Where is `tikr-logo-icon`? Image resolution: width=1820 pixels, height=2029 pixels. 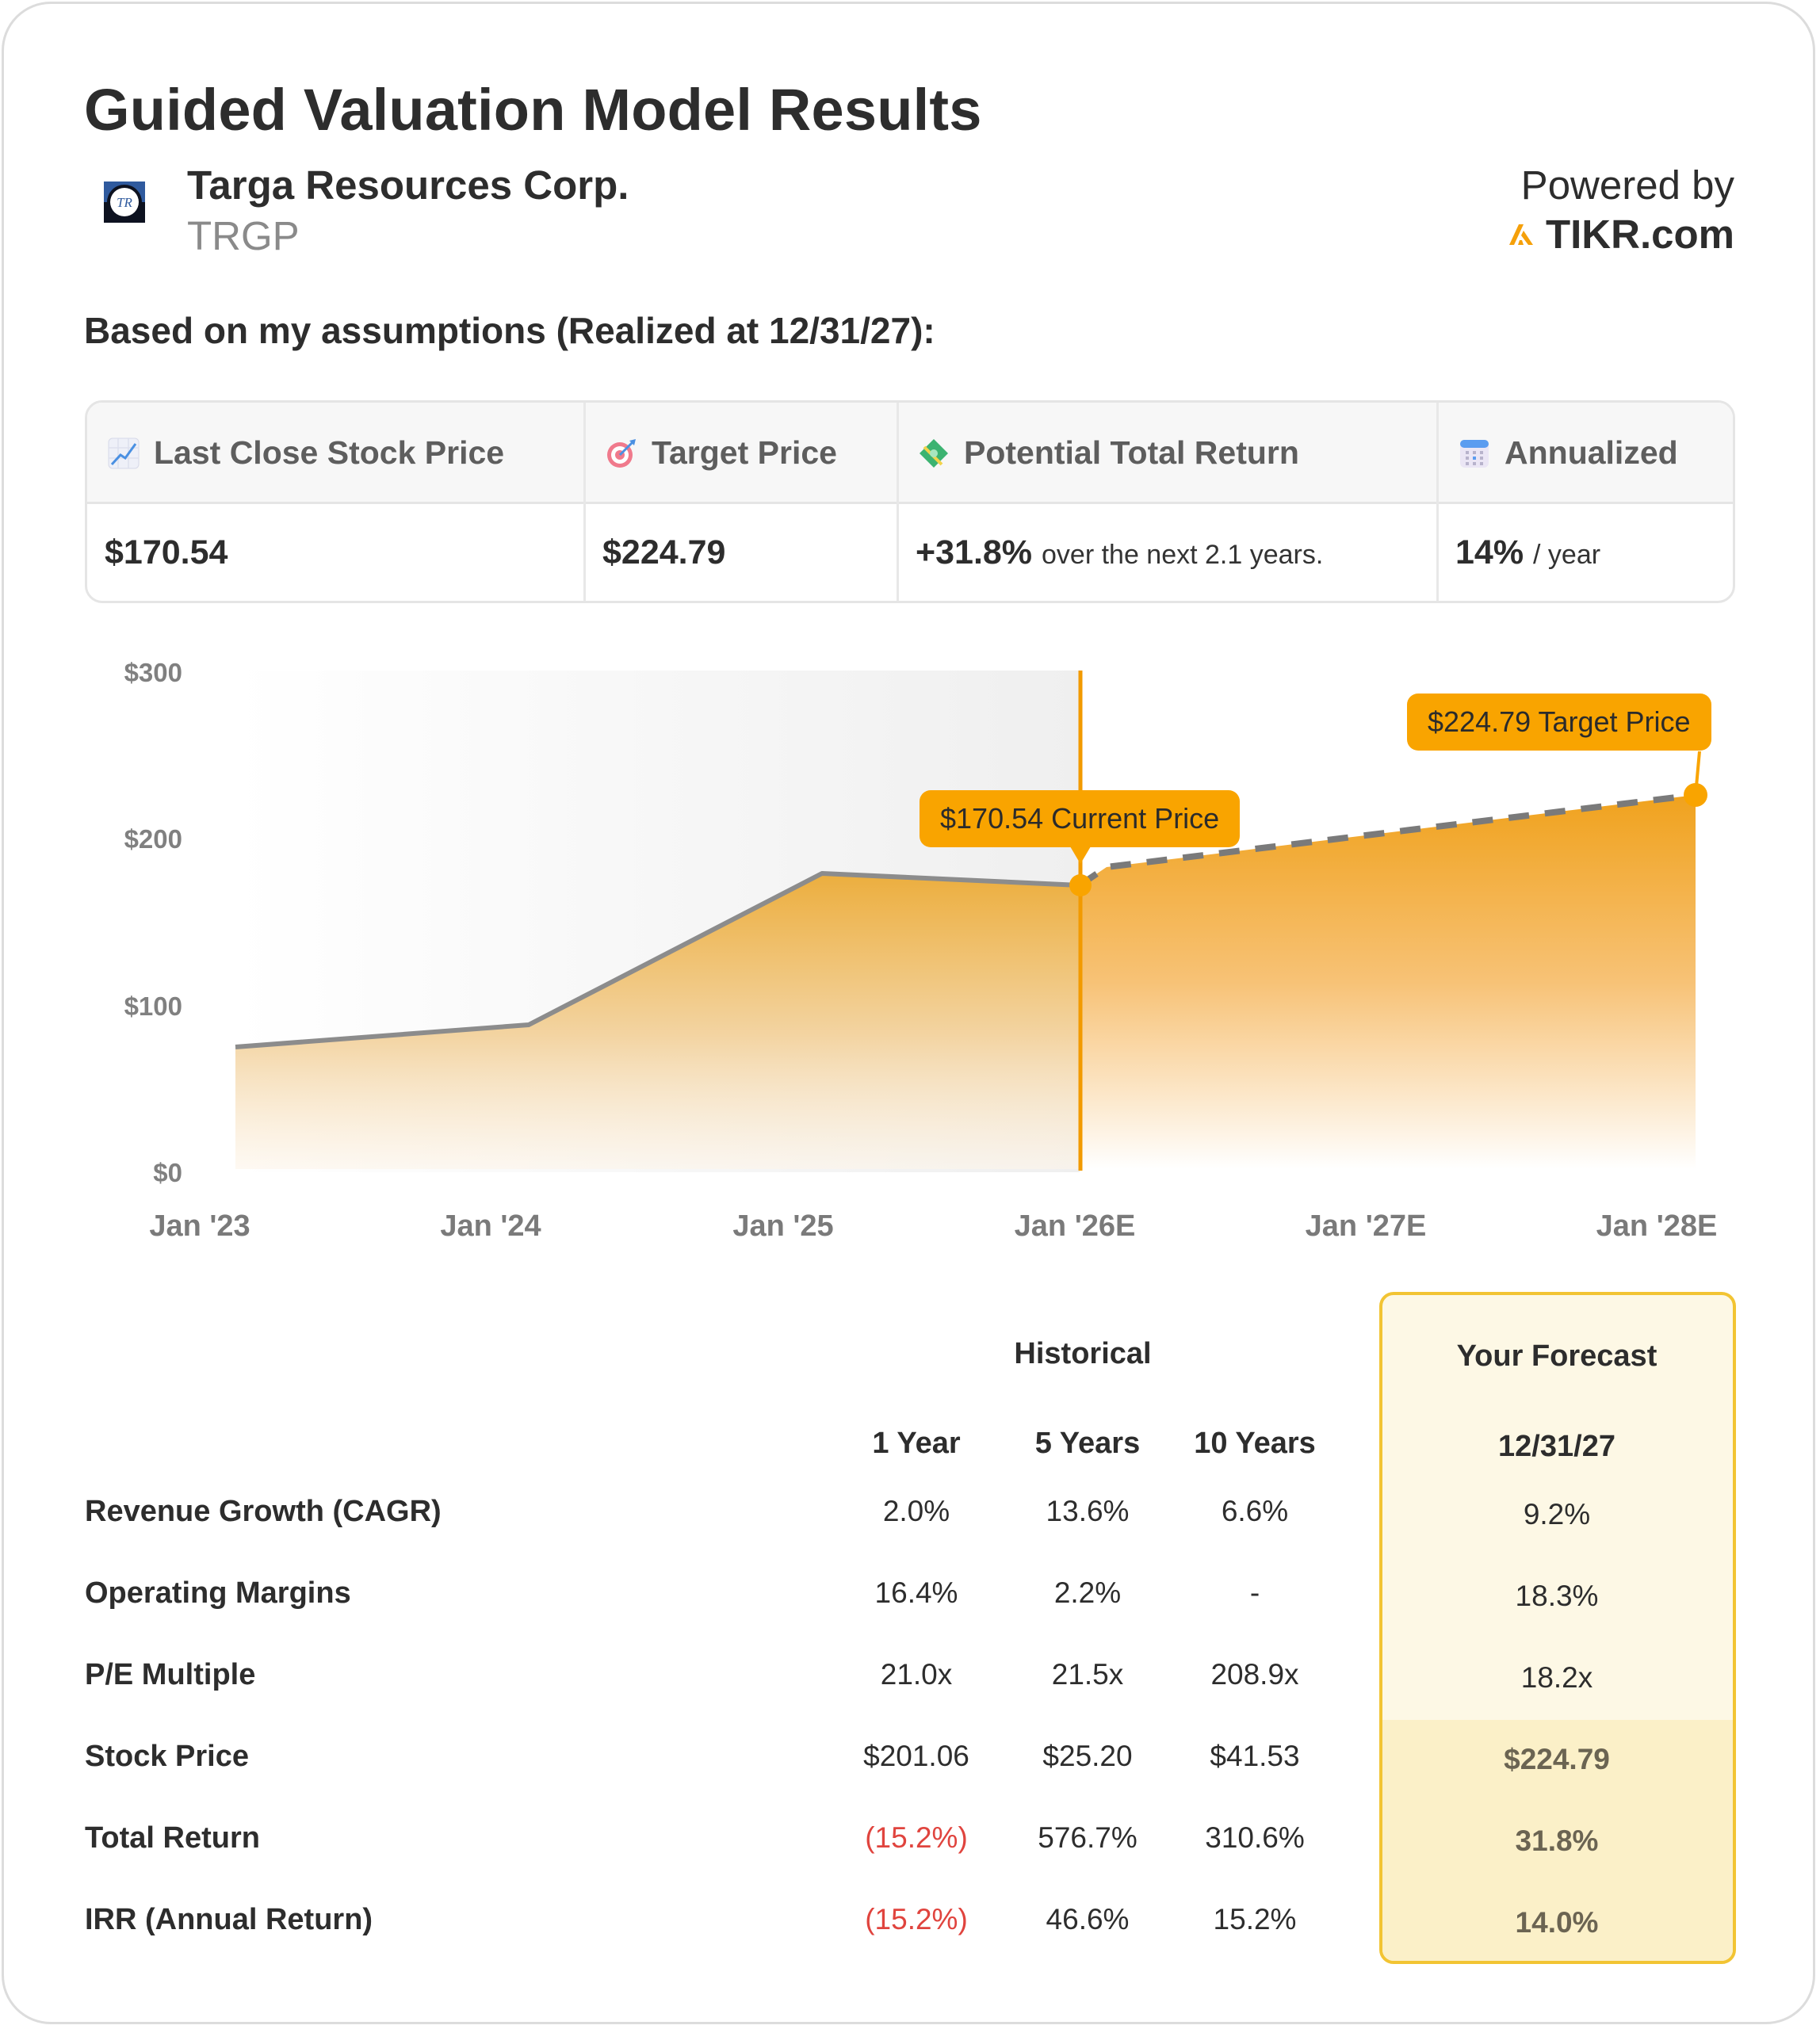 tikr-logo-icon is located at coordinates (1520, 234).